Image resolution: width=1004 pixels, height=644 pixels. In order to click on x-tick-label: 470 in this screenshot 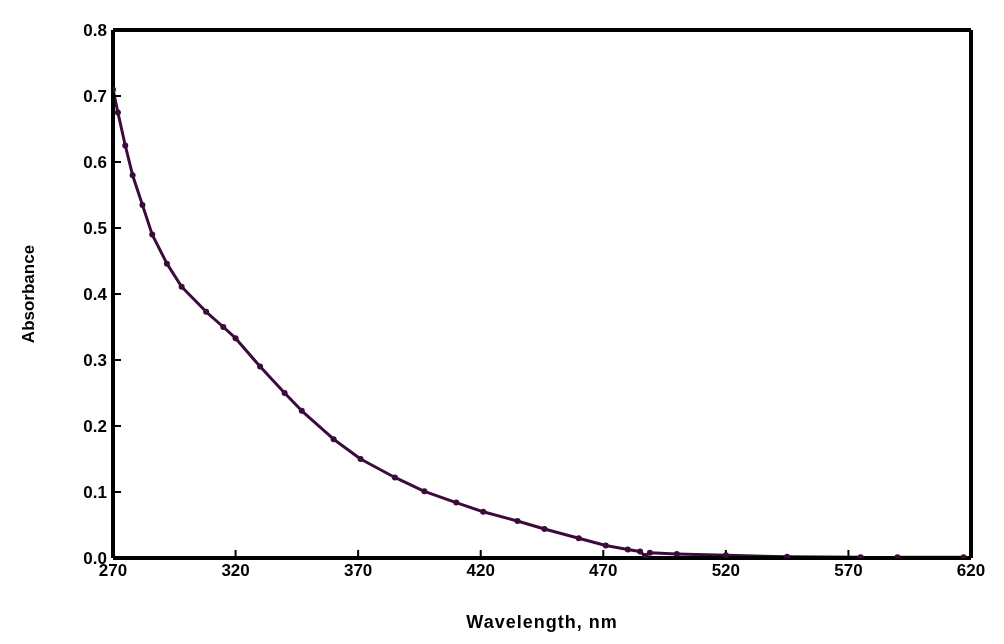, I will do `click(603, 571)`.